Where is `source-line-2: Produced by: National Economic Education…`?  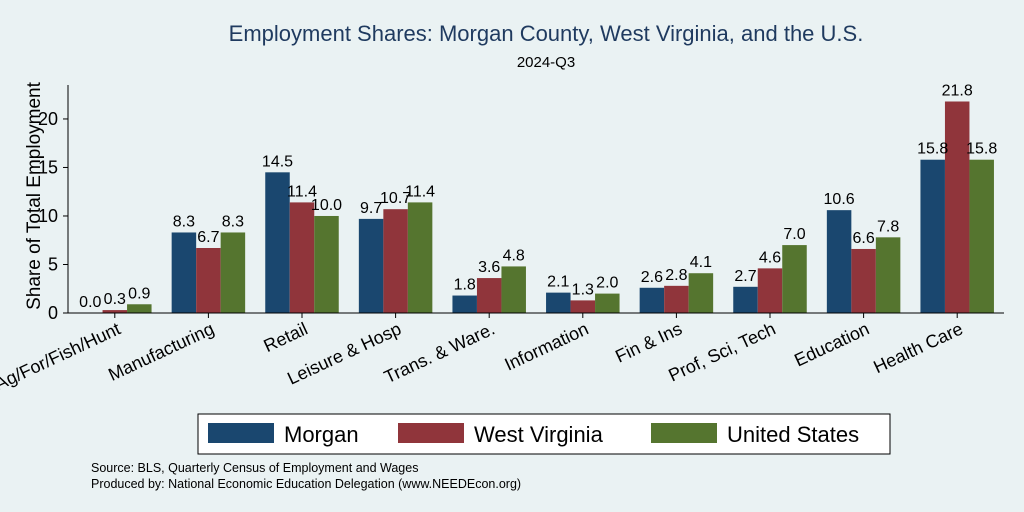 source-line-2: Produced by: National Economic Education… is located at coordinates (306, 484).